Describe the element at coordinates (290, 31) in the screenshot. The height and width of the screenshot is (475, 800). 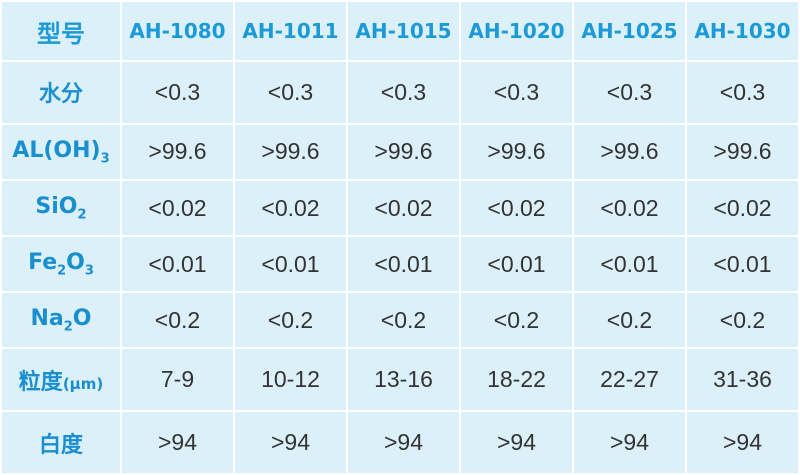
I see `model-header: AH-1011` at that location.